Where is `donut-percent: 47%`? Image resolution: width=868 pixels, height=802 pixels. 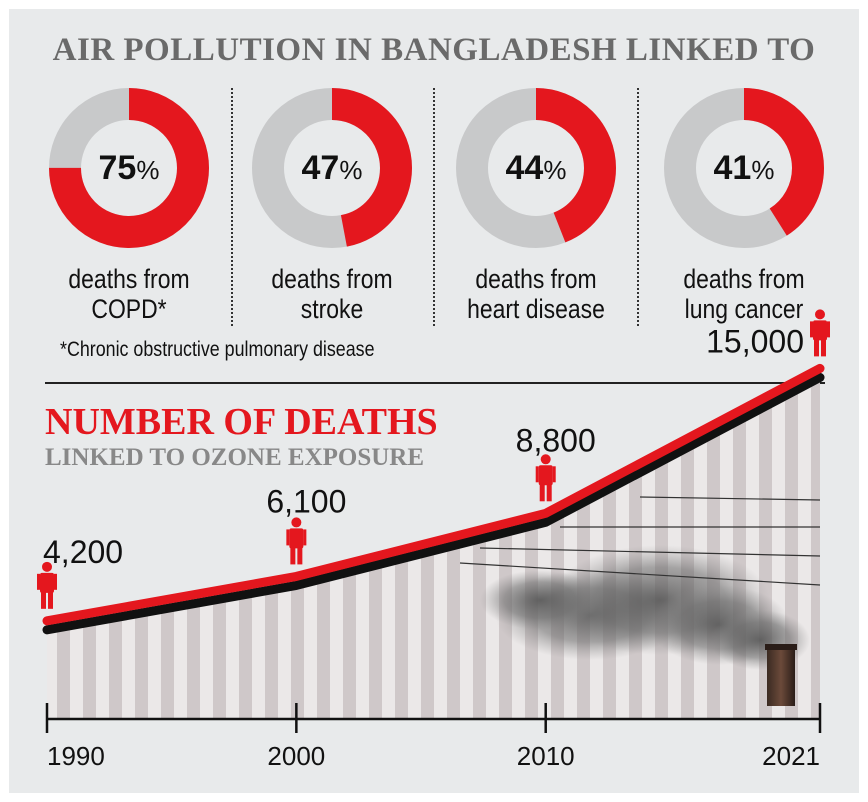
donut-percent: 47% is located at coordinates (332, 168).